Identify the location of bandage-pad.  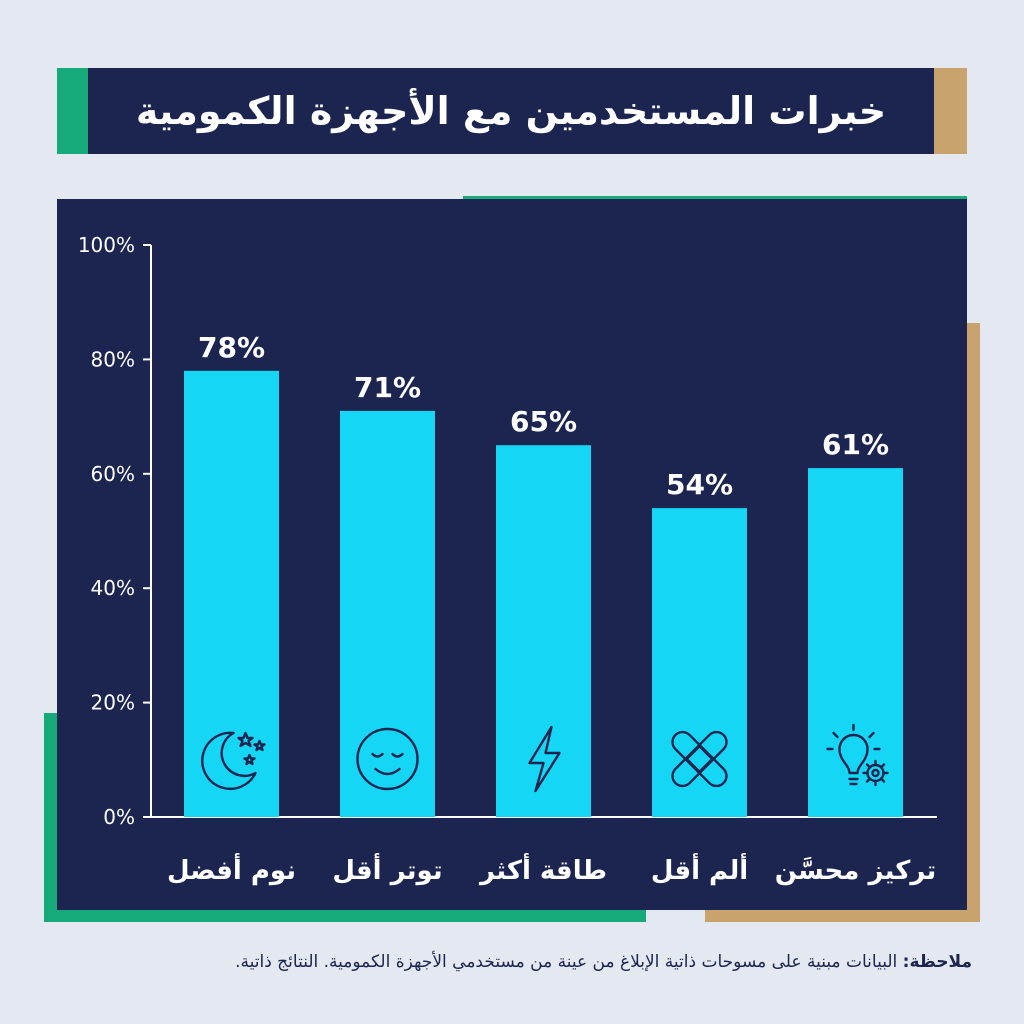
(699, 759).